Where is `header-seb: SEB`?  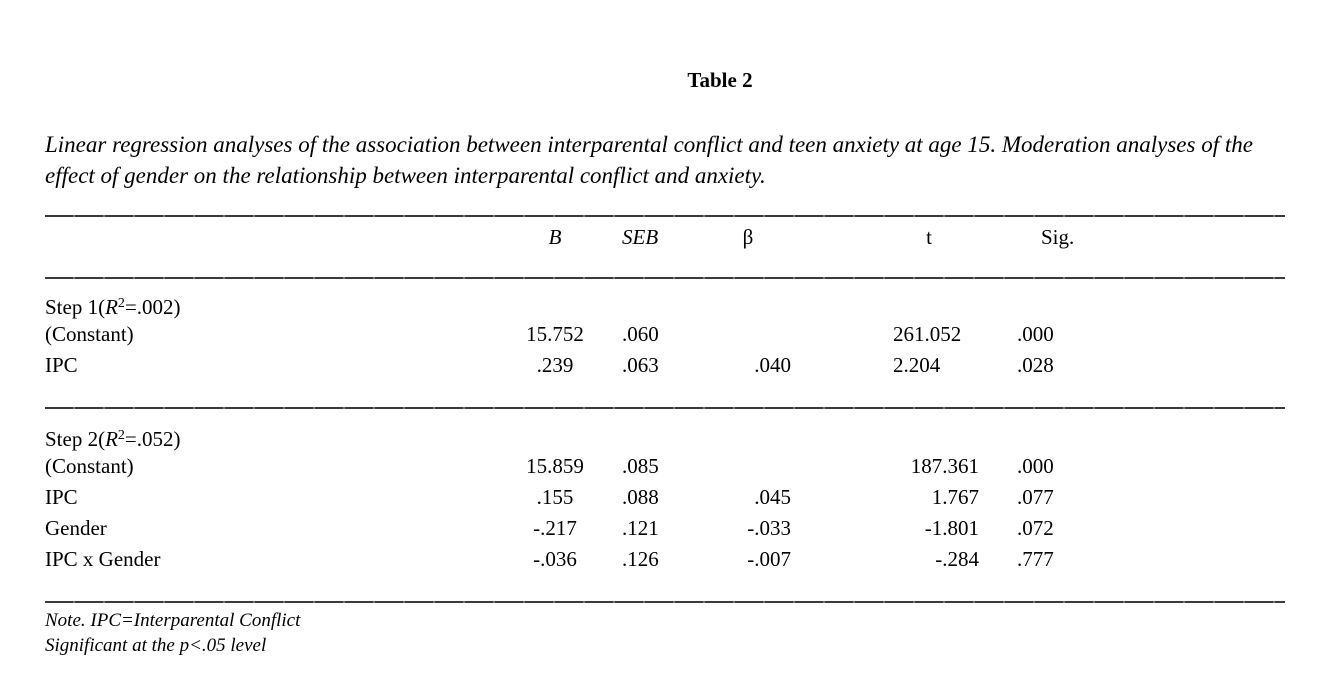
header-seb: SEB is located at coordinates (640, 237).